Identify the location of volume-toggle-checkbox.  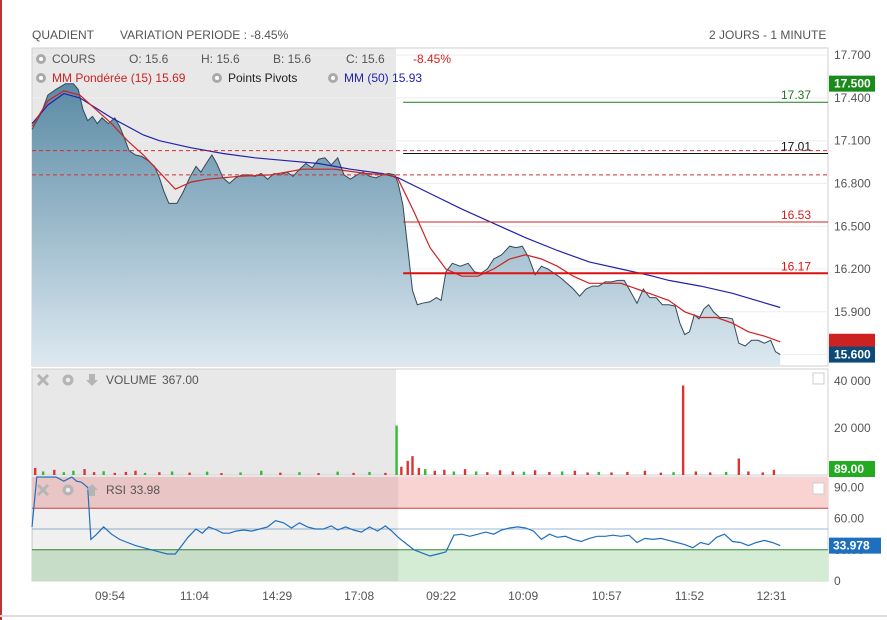
(818, 378).